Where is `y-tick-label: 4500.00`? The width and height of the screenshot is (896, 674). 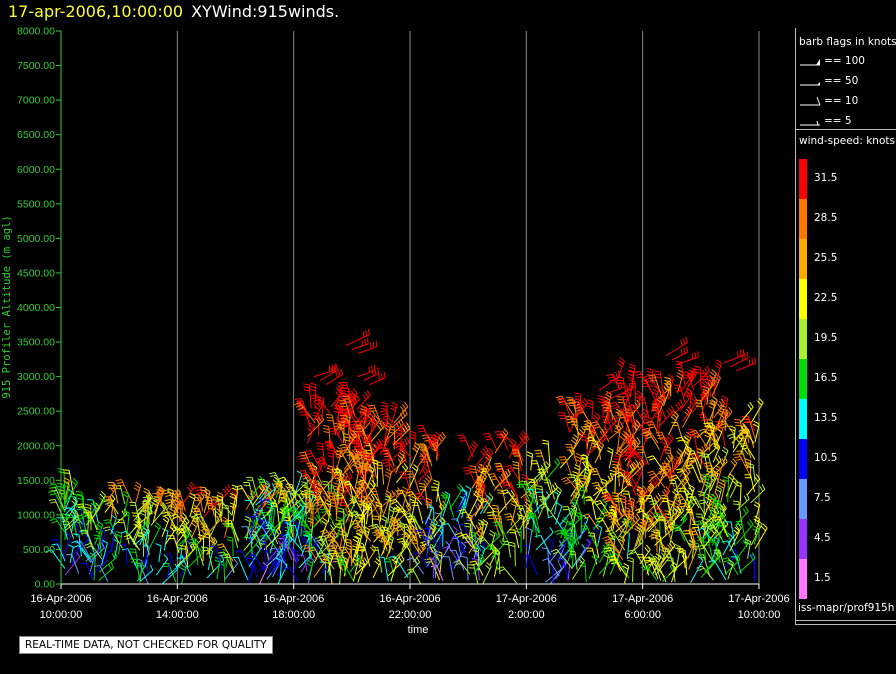 y-tick-label: 4500.00 is located at coordinates (36, 273).